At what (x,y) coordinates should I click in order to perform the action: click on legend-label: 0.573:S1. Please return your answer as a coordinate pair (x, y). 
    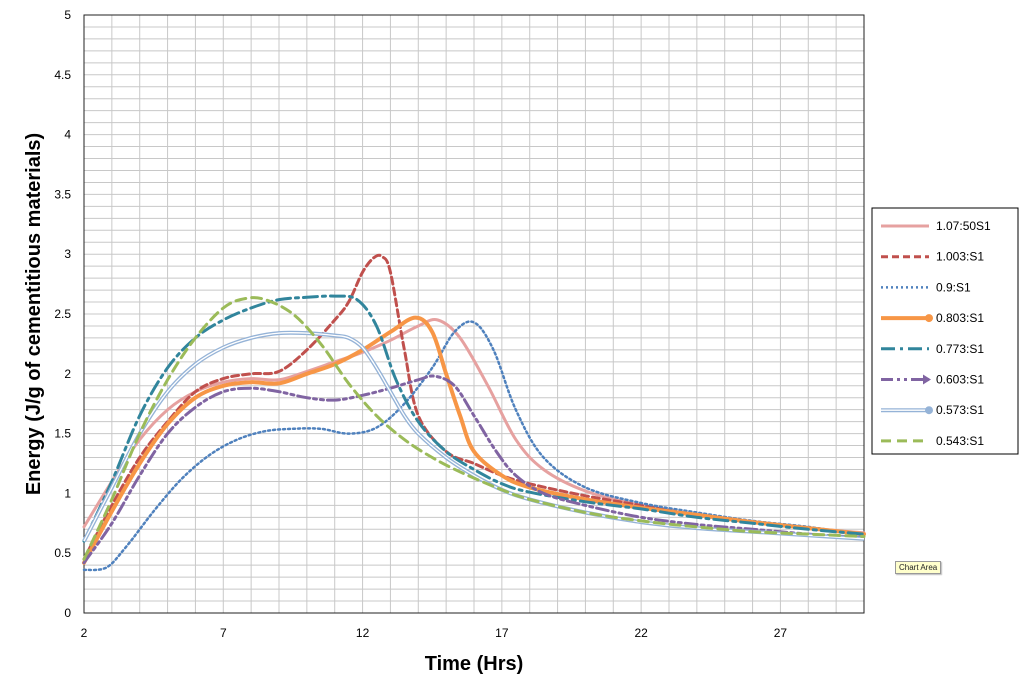
    Looking at the image, I should click on (960, 410).